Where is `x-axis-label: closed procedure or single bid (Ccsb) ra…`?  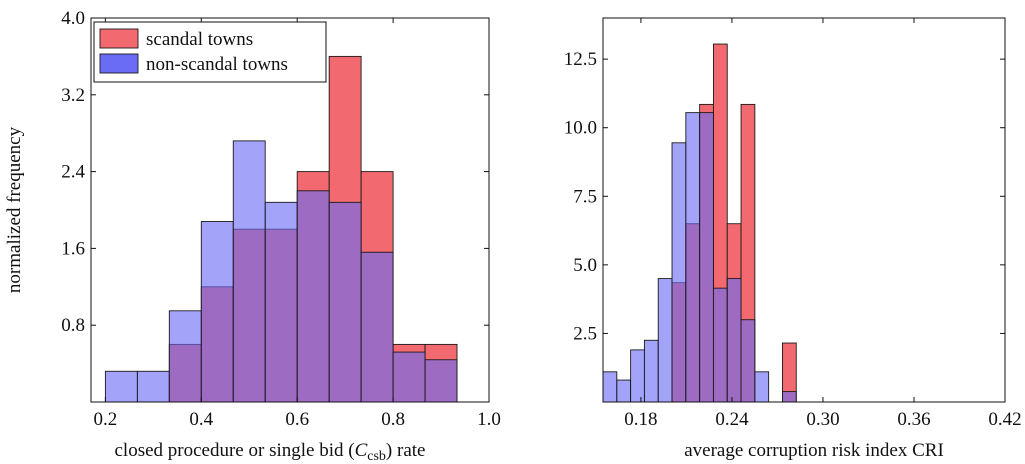
x-axis-label: closed procedure or single bid (Ccsb) ra… is located at coordinates (270, 452).